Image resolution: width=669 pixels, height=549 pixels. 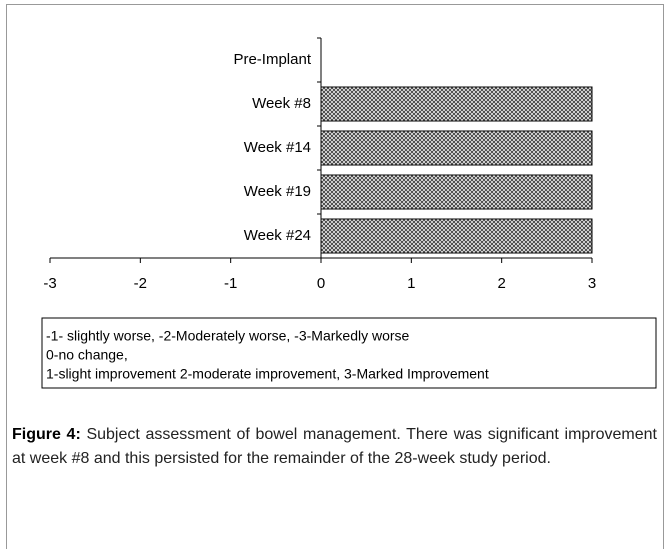 What do you see at coordinates (49, 283) in the screenshot?
I see `x-tick-label: -3` at bounding box center [49, 283].